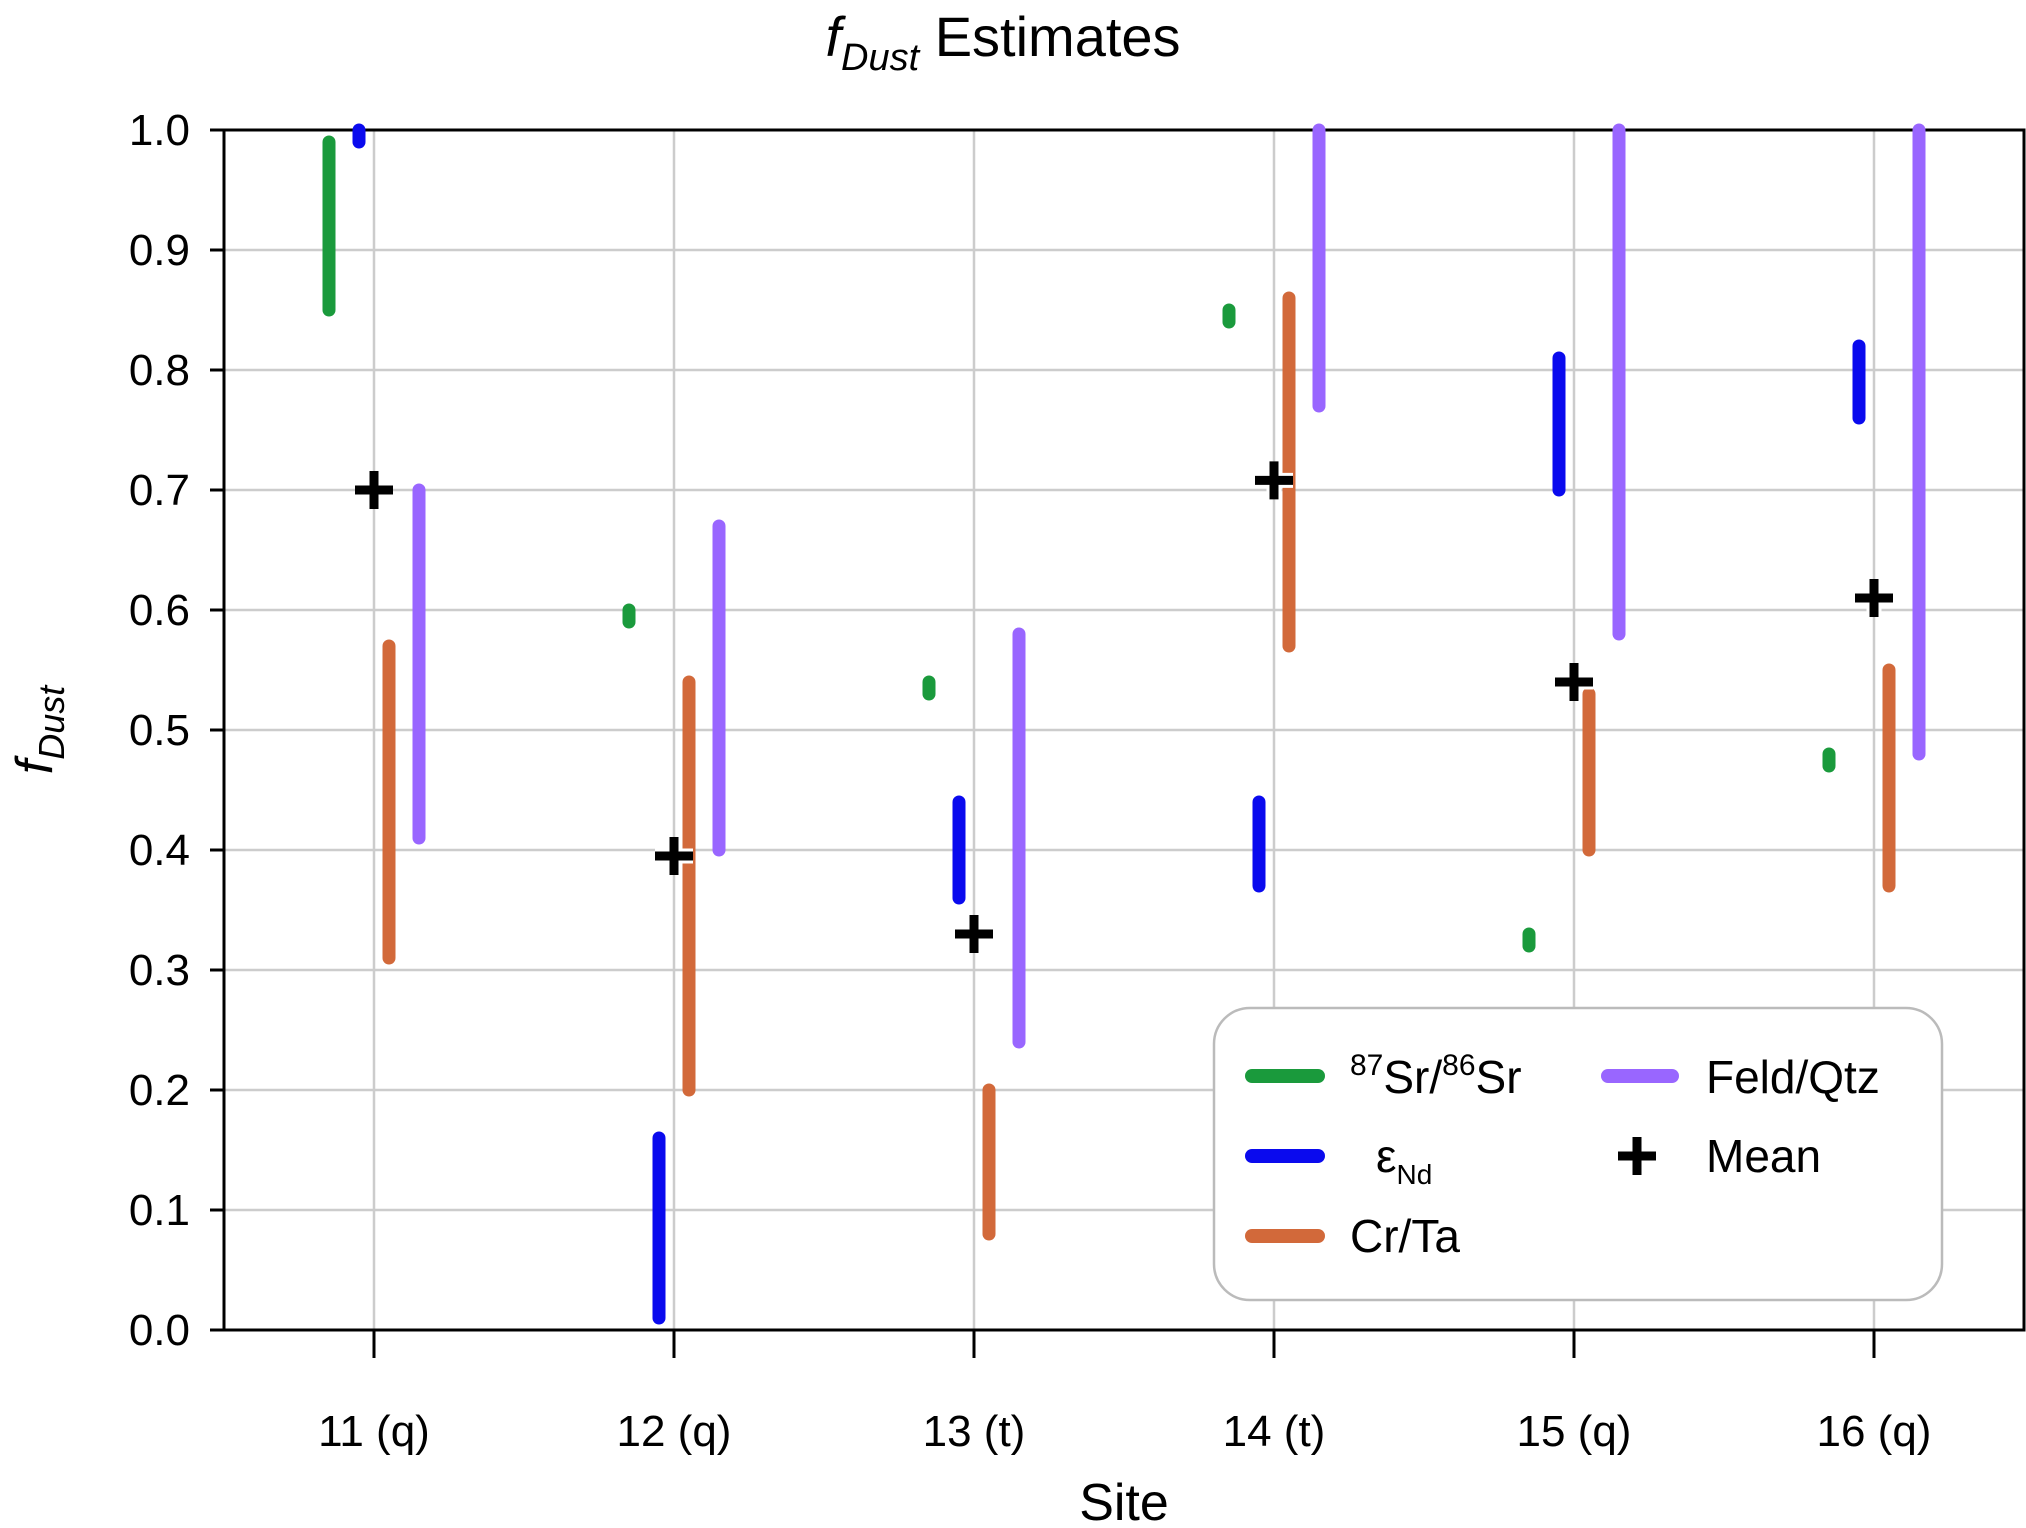  I want to click on y-tick-label: 0.0, so click(159, 1330).